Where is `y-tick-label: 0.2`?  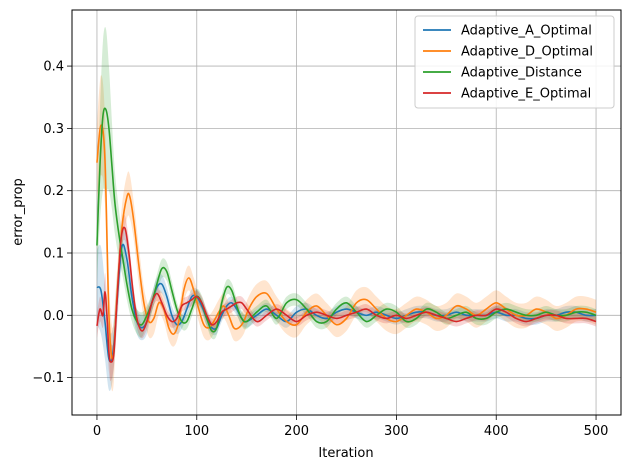 y-tick-label: 0.2 is located at coordinates (53, 191).